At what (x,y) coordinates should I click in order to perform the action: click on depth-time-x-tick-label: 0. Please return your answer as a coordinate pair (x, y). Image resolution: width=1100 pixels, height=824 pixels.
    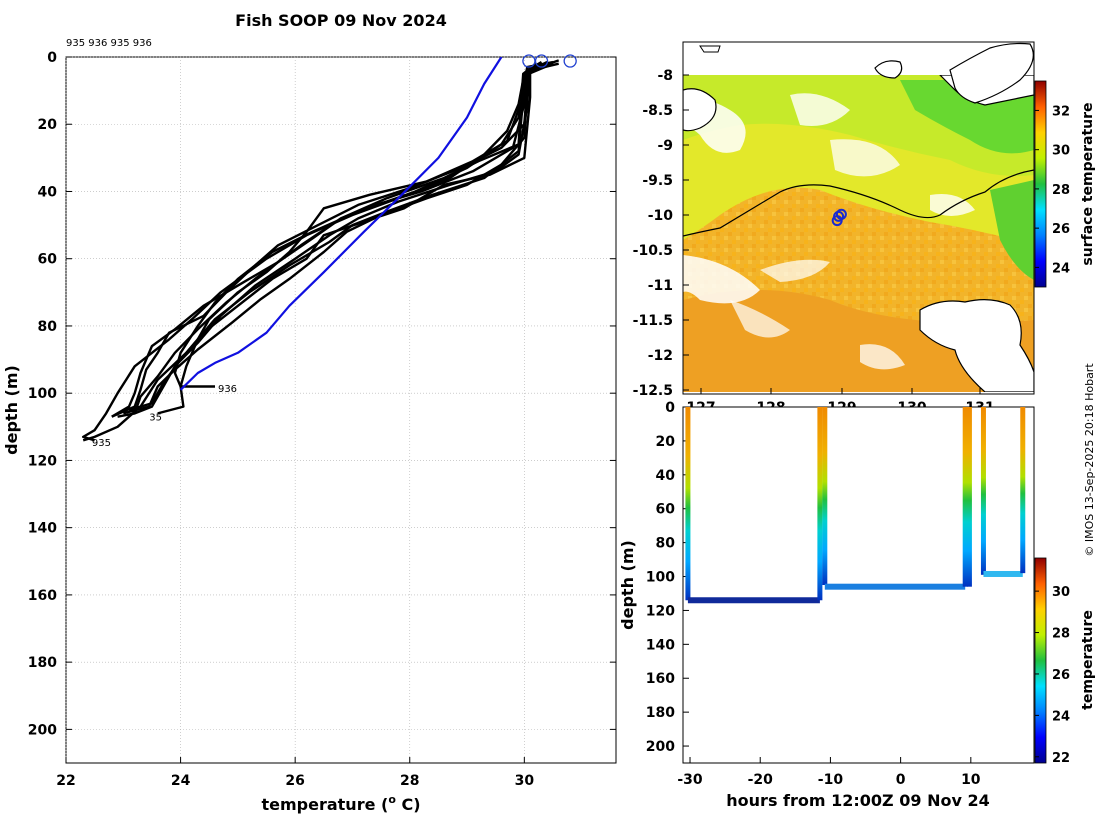
    Looking at the image, I should click on (901, 780).